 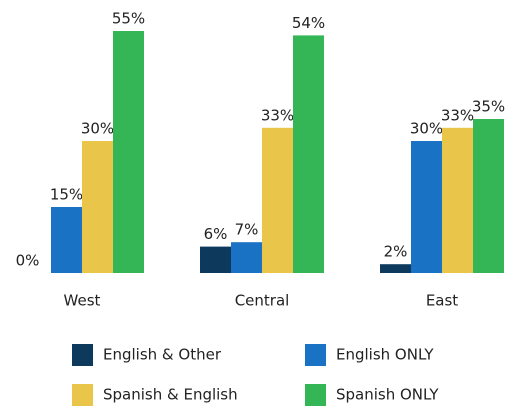 What do you see at coordinates (262, 301) in the screenshot?
I see `x-tick-label: Central` at bounding box center [262, 301].